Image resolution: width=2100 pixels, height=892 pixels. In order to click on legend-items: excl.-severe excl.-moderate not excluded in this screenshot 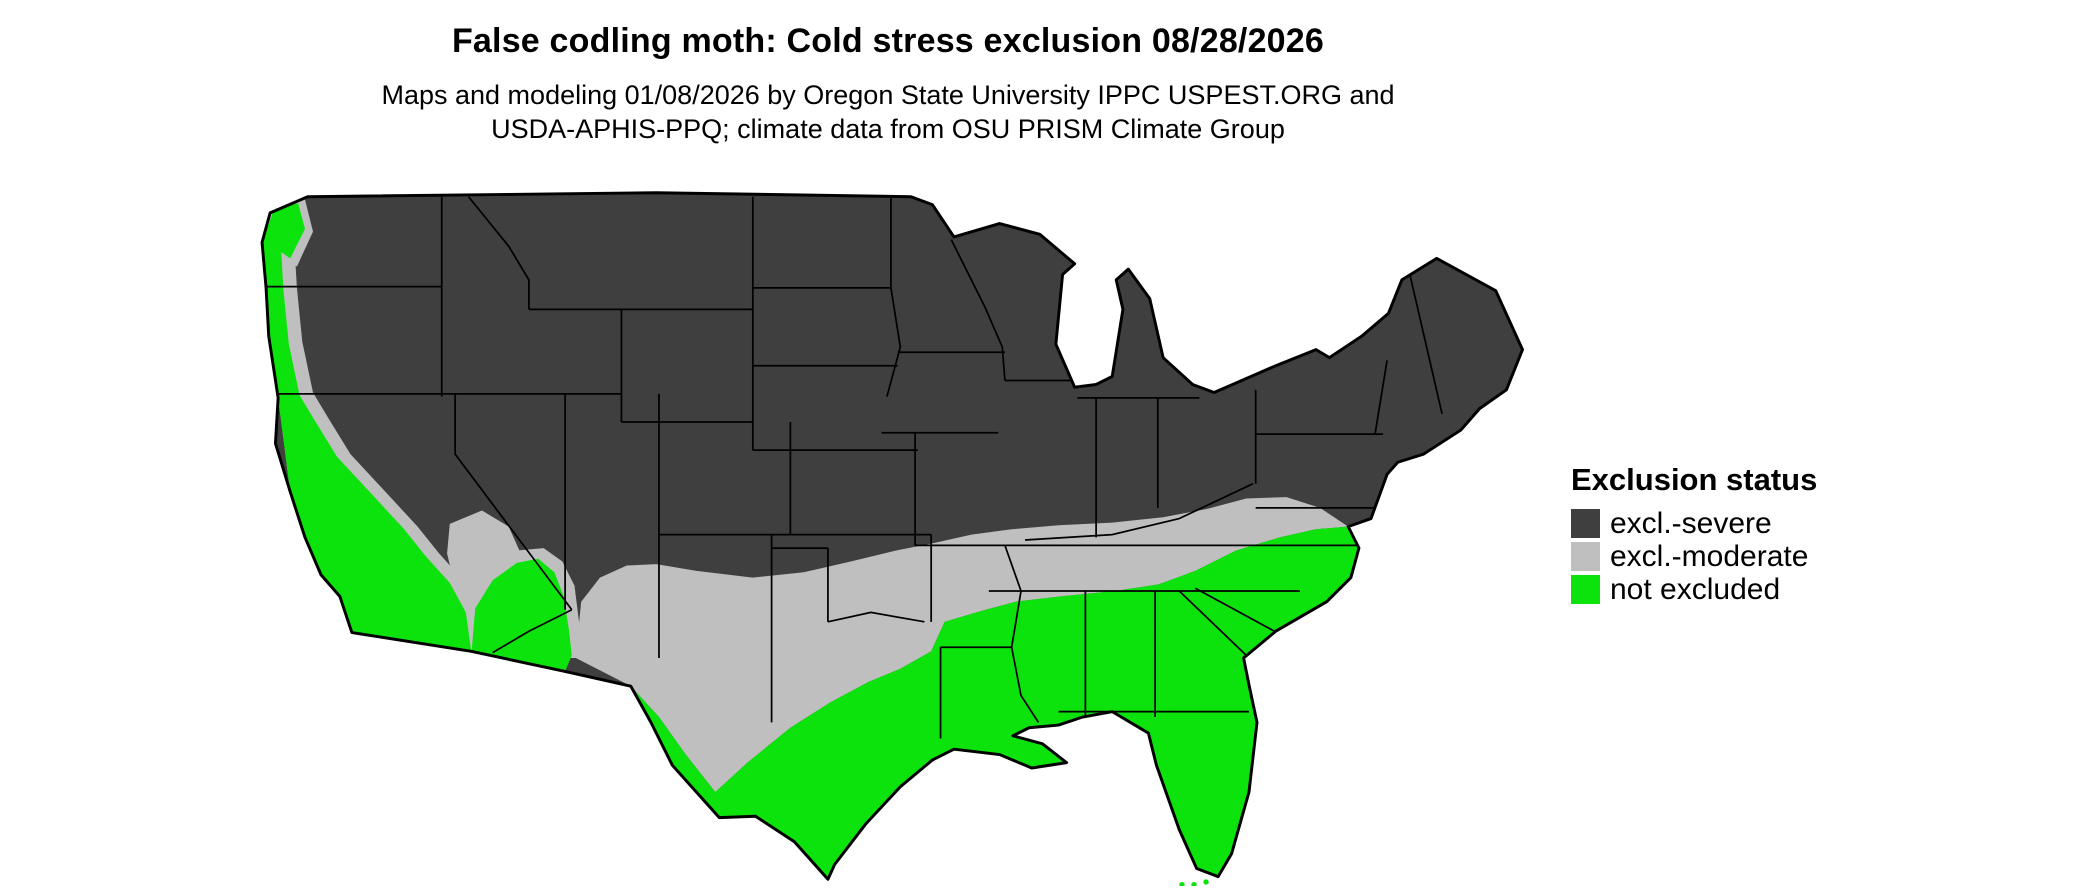, I will do `click(1694, 556)`.